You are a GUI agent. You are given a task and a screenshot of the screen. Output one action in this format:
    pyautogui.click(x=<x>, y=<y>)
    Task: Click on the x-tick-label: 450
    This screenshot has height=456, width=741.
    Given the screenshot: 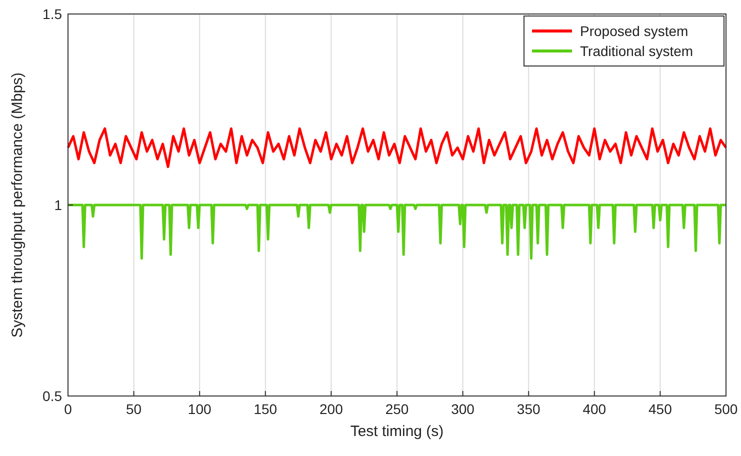 What is the action you would take?
    pyautogui.click(x=660, y=409)
    